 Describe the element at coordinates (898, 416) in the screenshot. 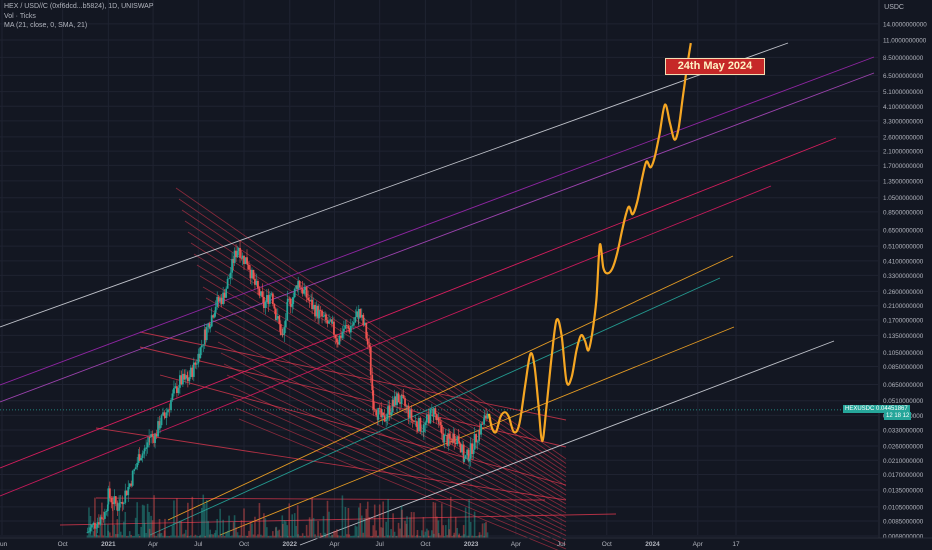

I see `countdown-tag: 12 18 12` at that location.